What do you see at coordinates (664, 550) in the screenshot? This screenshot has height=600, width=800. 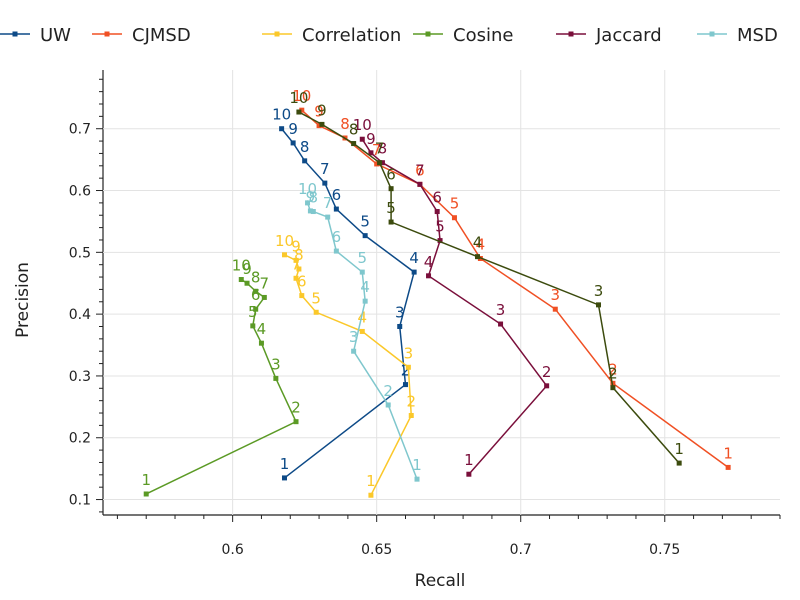 I see `x-tick-label: 0.75` at bounding box center [664, 550].